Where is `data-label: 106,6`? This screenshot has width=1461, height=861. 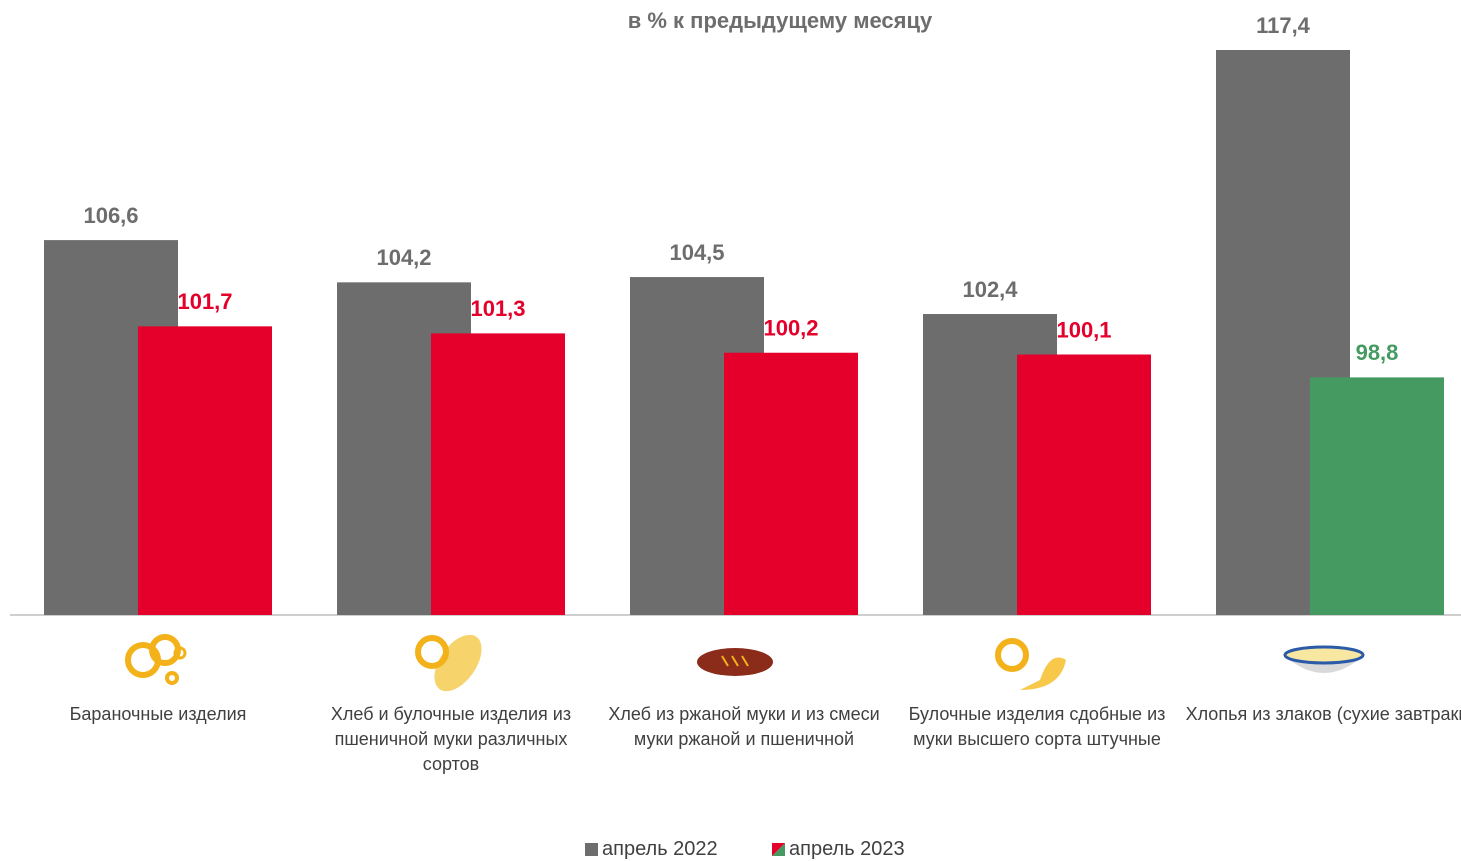 data-label: 106,6 is located at coordinates (110, 215).